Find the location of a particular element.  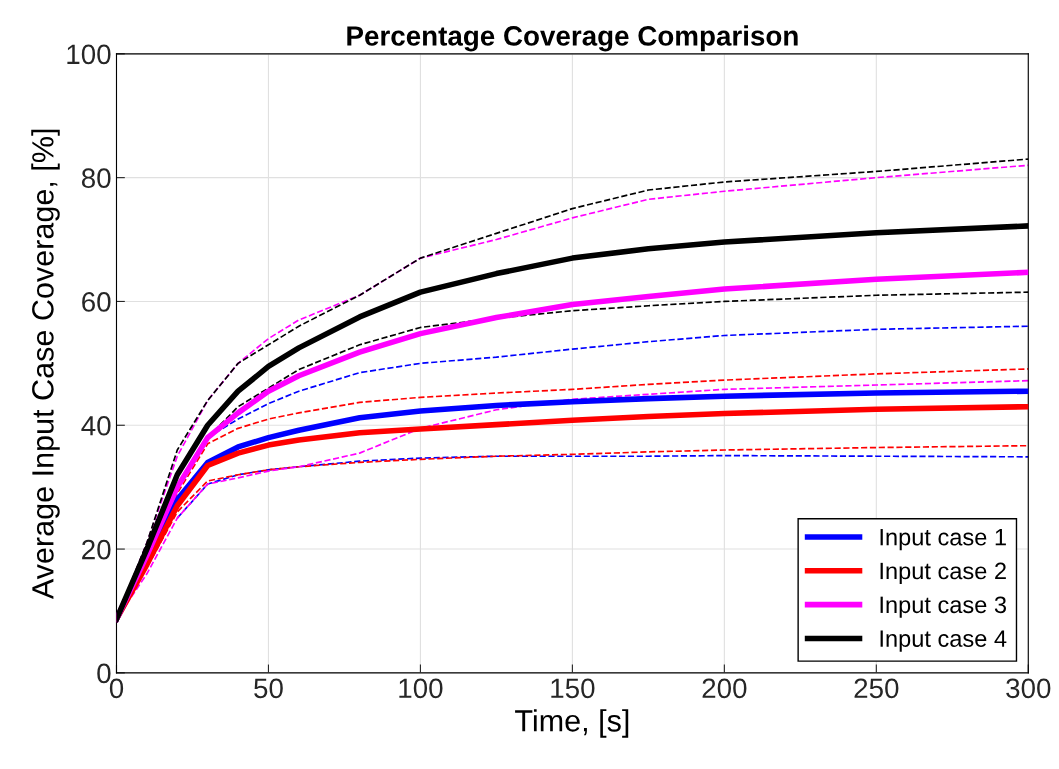

y-tick-label: 100 is located at coordinates (89, 54).